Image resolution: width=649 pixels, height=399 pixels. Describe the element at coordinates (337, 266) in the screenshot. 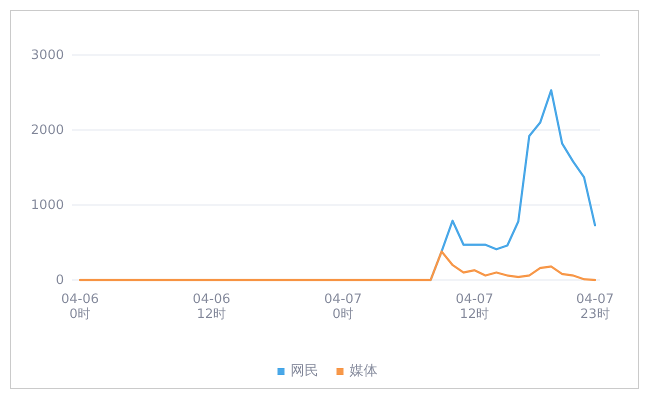

I see `line-series` at that location.